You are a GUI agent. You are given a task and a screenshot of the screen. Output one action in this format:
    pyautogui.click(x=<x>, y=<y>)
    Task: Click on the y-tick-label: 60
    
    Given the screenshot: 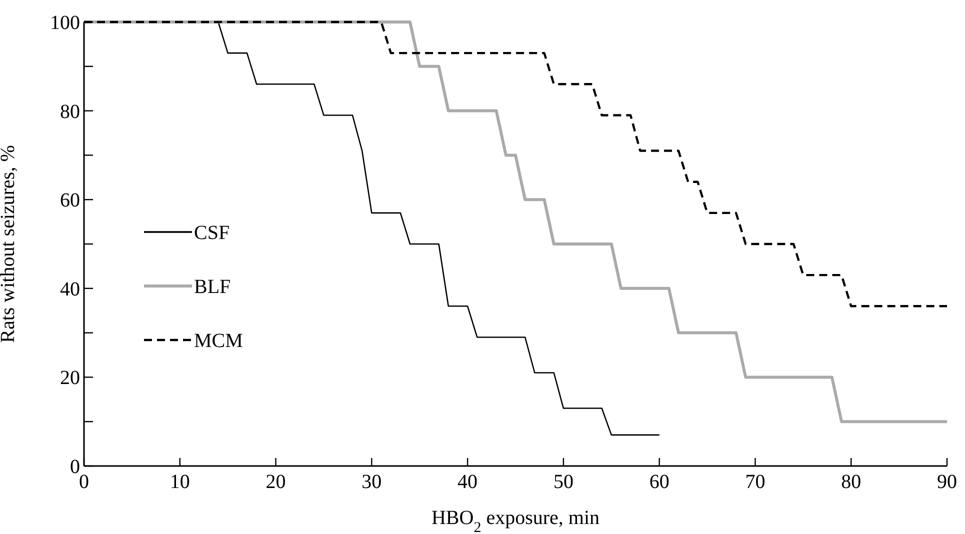 What is the action you would take?
    pyautogui.click(x=70, y=201)
    